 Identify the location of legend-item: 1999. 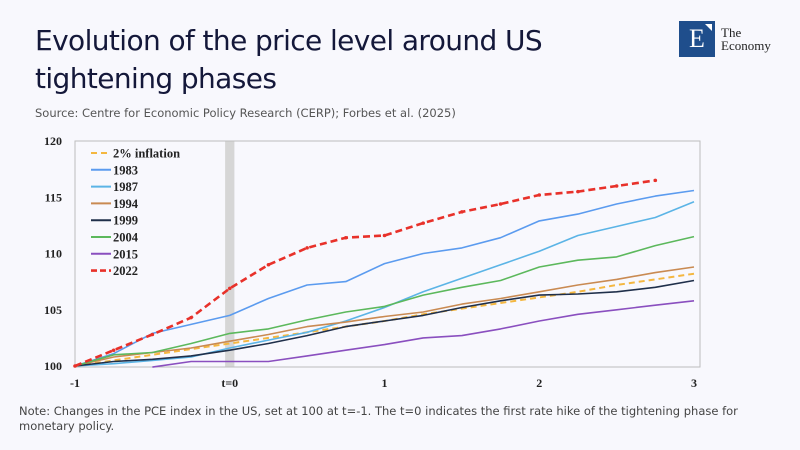
(114, 221).